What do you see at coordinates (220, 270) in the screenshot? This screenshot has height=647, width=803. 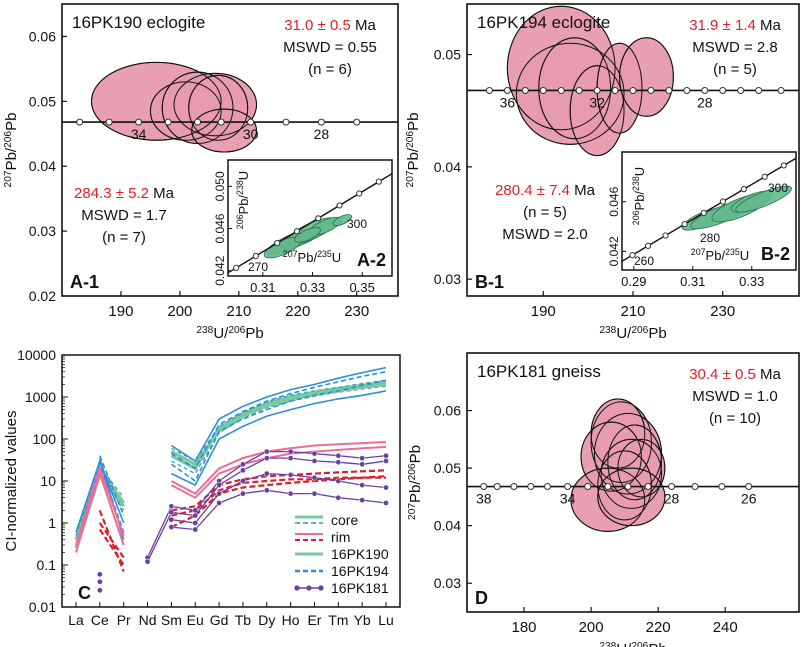 I see `inset-y-tick-label: 0.042` at bounding box center [220, 270].